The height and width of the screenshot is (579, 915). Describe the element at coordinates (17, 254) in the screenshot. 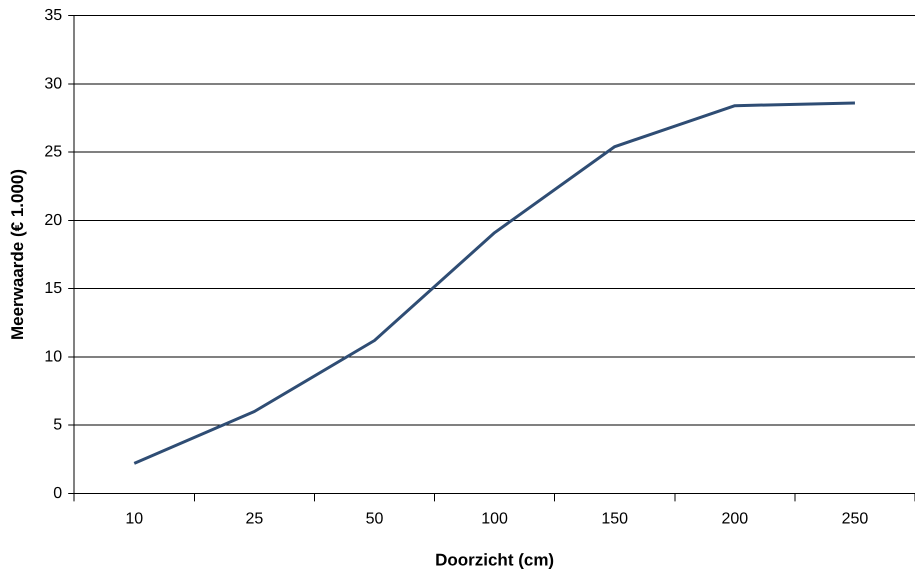

I see `y-axis-title: Meerwaarde (€ 1.000)` at that location.